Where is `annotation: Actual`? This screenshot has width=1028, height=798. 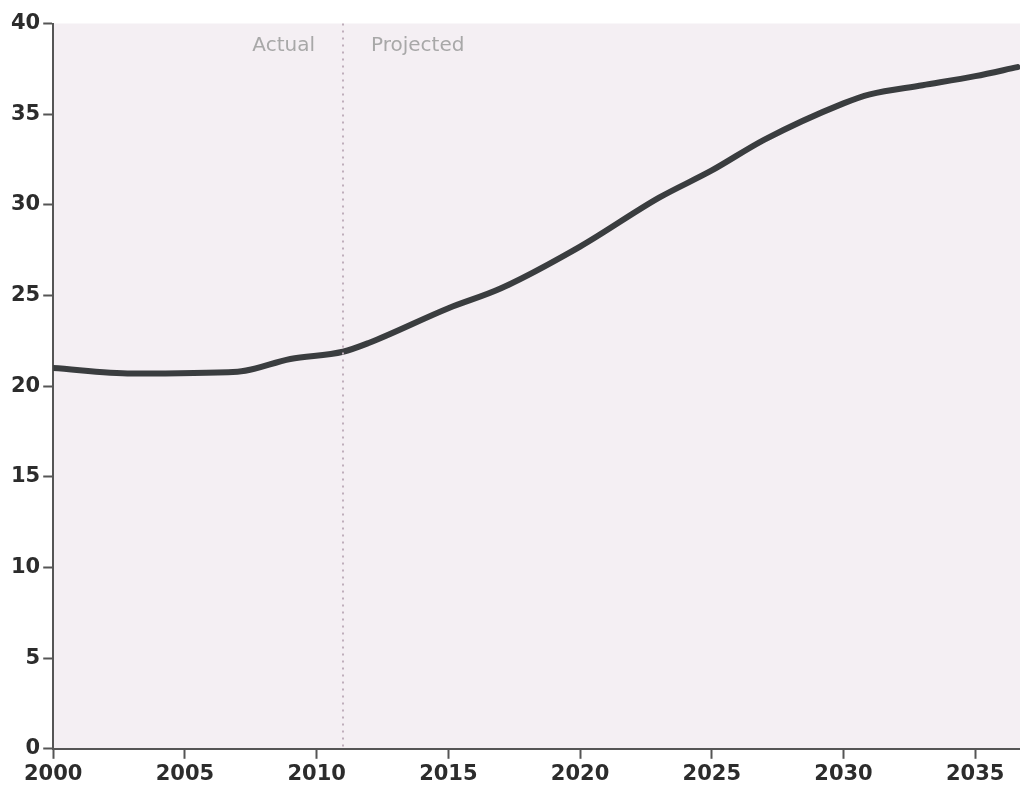 annotation: Actual is located at coordinates (283, 43).